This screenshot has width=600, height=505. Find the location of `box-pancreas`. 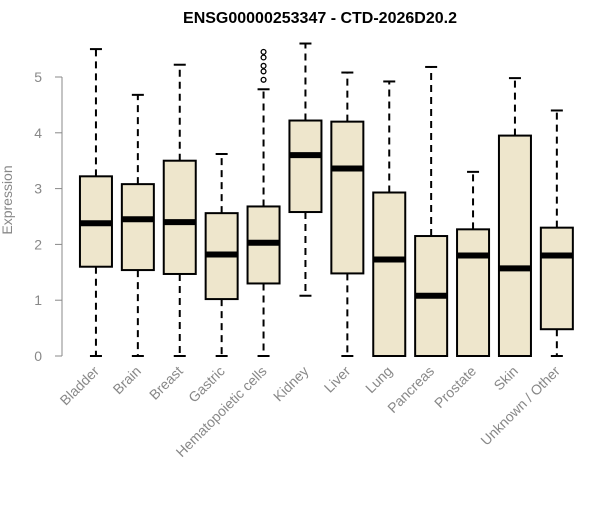

box-pancreas is located at coordinates (431, 211).